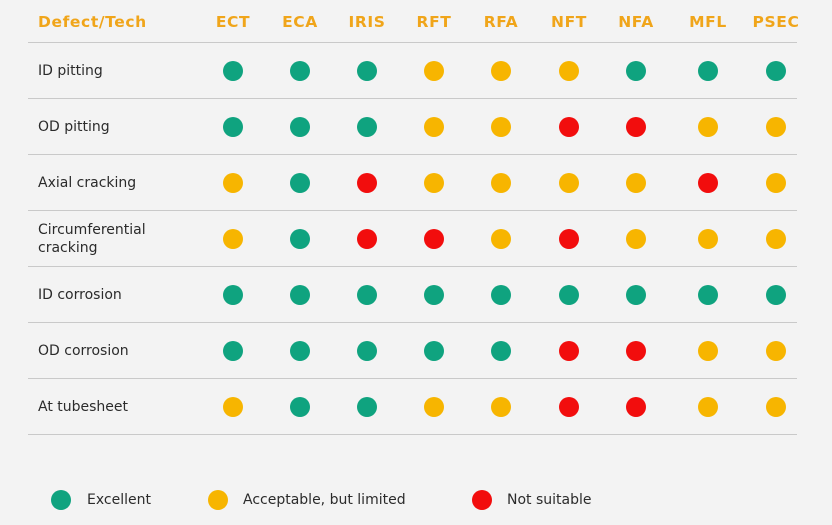  Describe the element at coordinates (412, 350) in the screenshot. I see `table-row: OD corrosion` at that location.